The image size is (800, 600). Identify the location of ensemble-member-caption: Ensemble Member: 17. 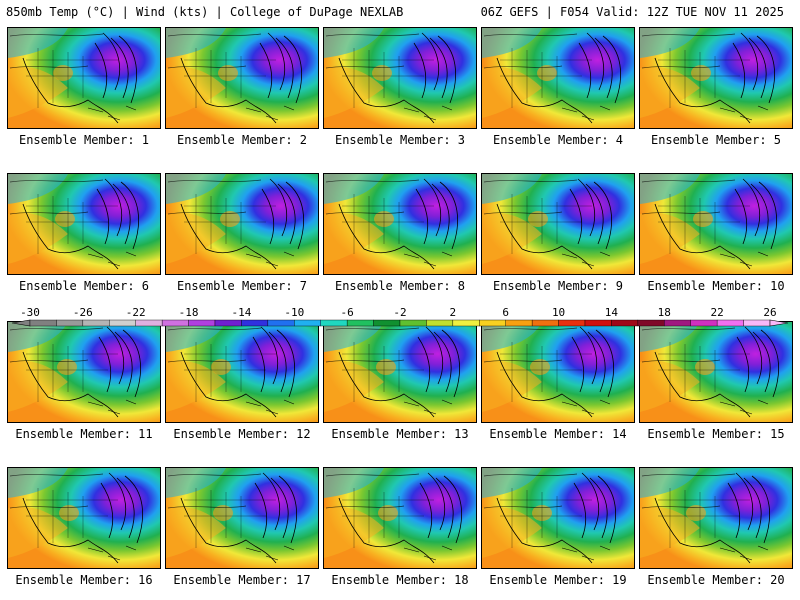
(242, 580).